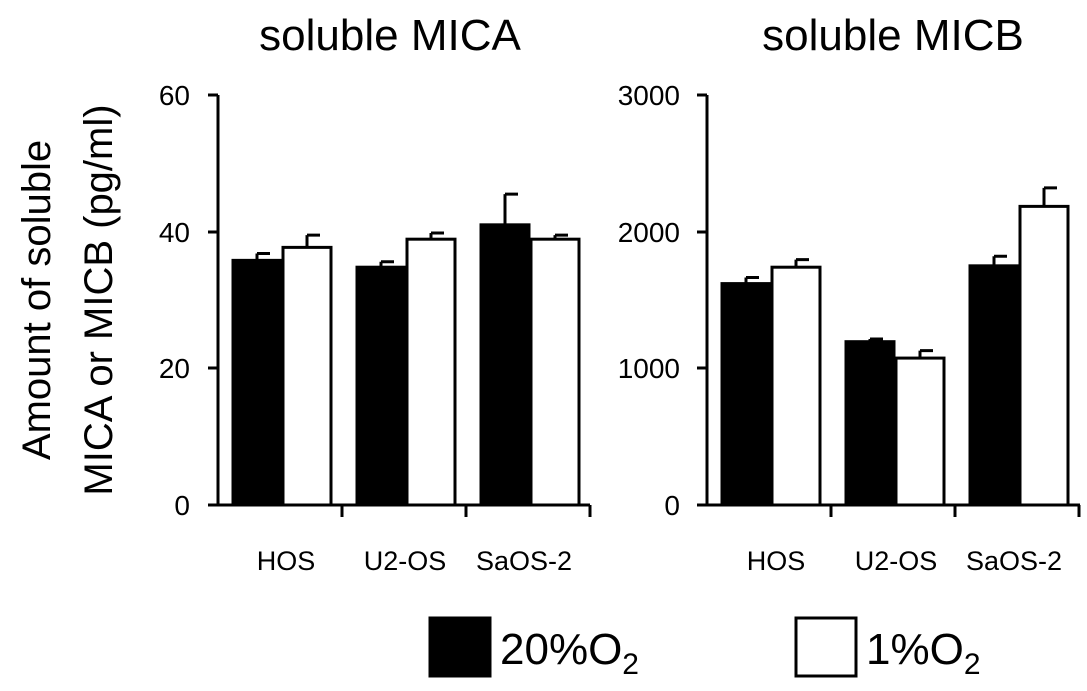 Image resolution: width=1087 pixels, height=691 pixels. What do you see at coordinates (704, 648) in the screenshot?
I see `legend: 20%O2 1%O2` at bounding box center [704, 648].